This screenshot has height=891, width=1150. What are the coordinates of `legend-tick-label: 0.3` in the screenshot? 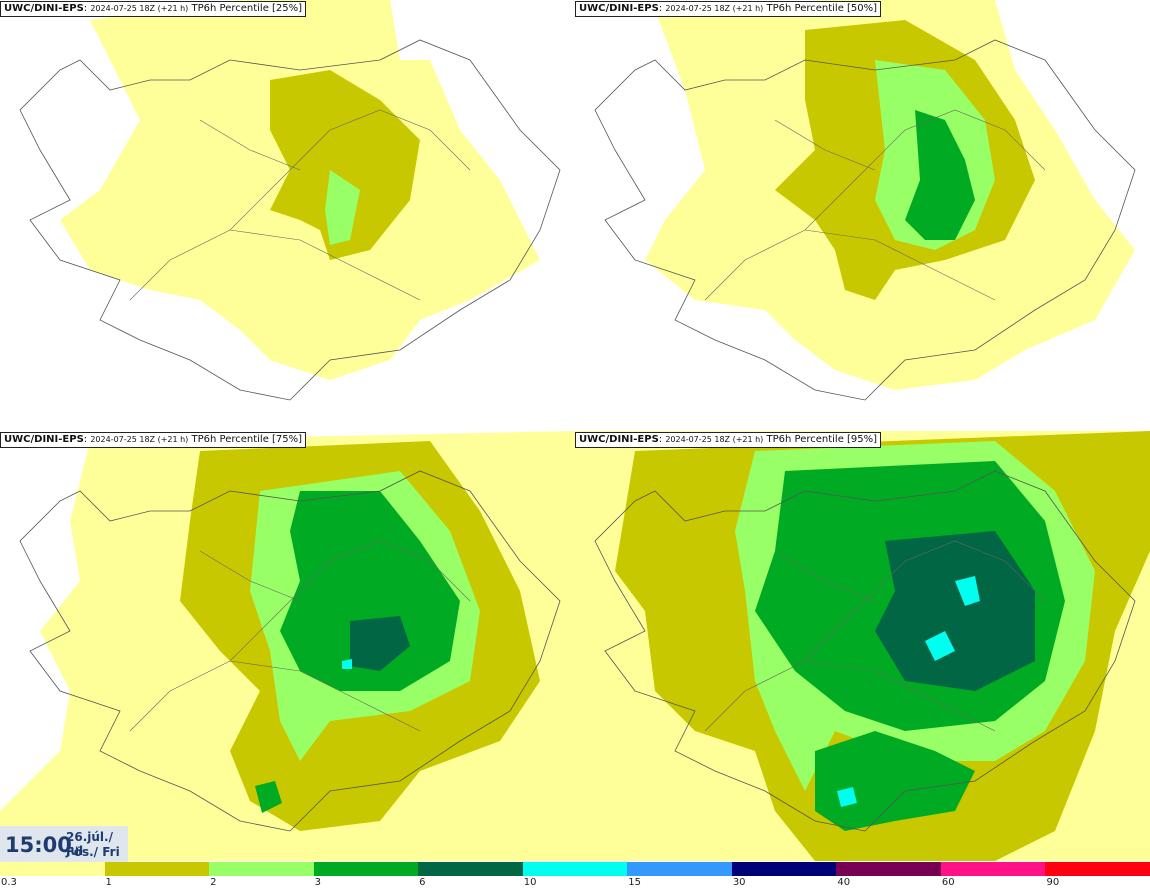 It's located at (9, 882).